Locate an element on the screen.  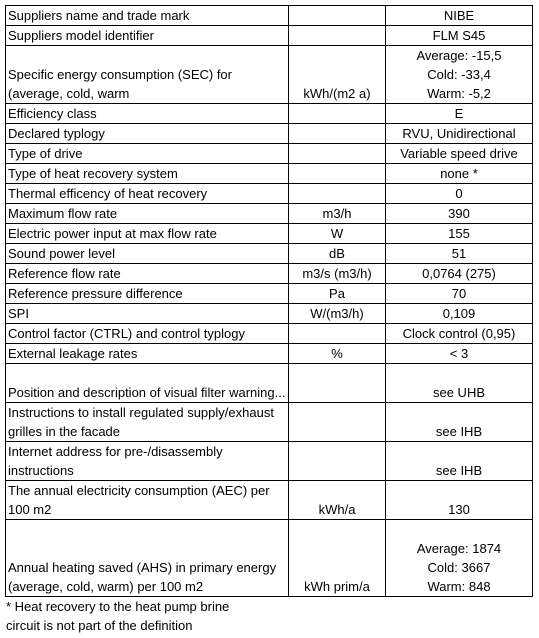
label-cell: Type of heat recovery system is located at coordinates (147, 173).